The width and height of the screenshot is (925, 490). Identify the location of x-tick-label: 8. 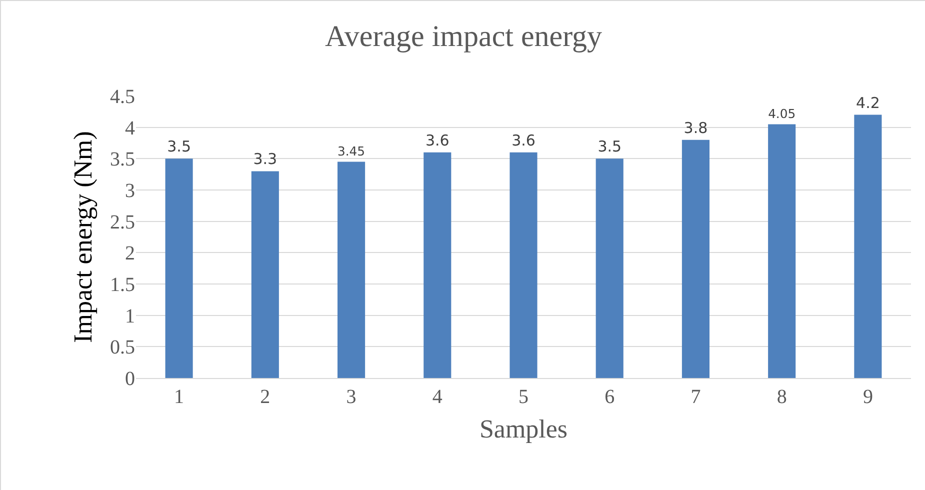
(781, 397).